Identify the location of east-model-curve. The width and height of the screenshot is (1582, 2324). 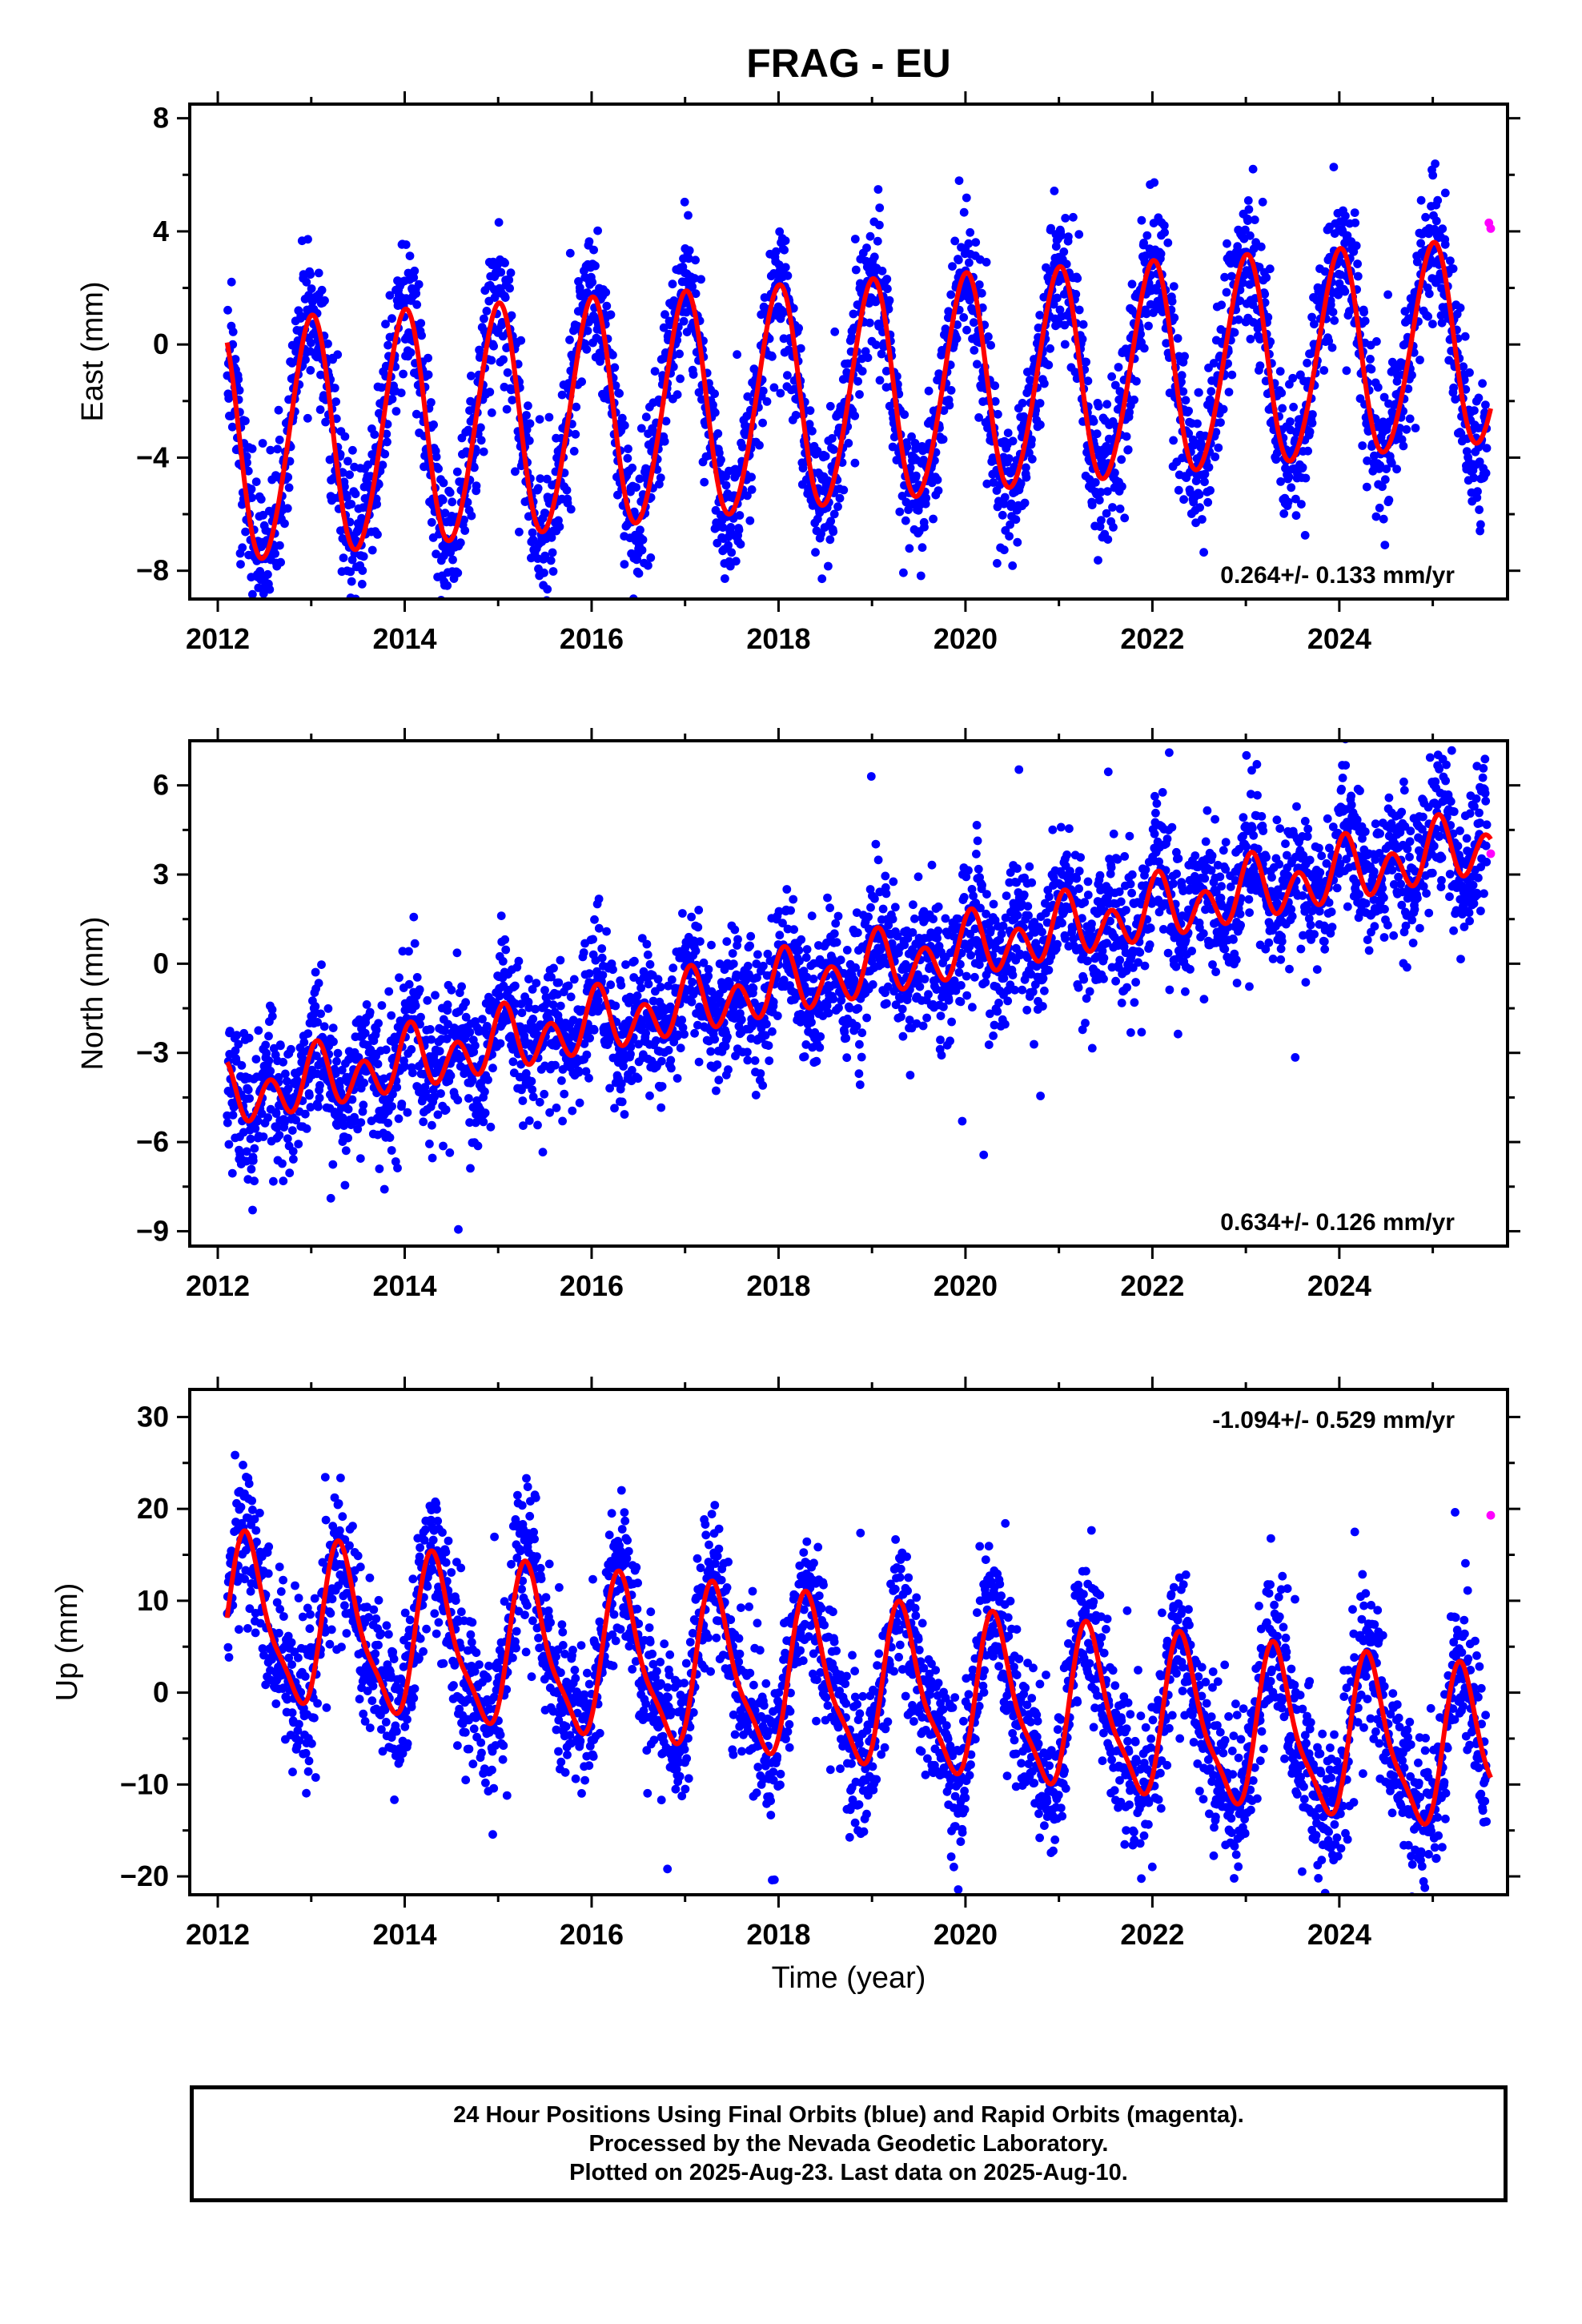
(858, 400).